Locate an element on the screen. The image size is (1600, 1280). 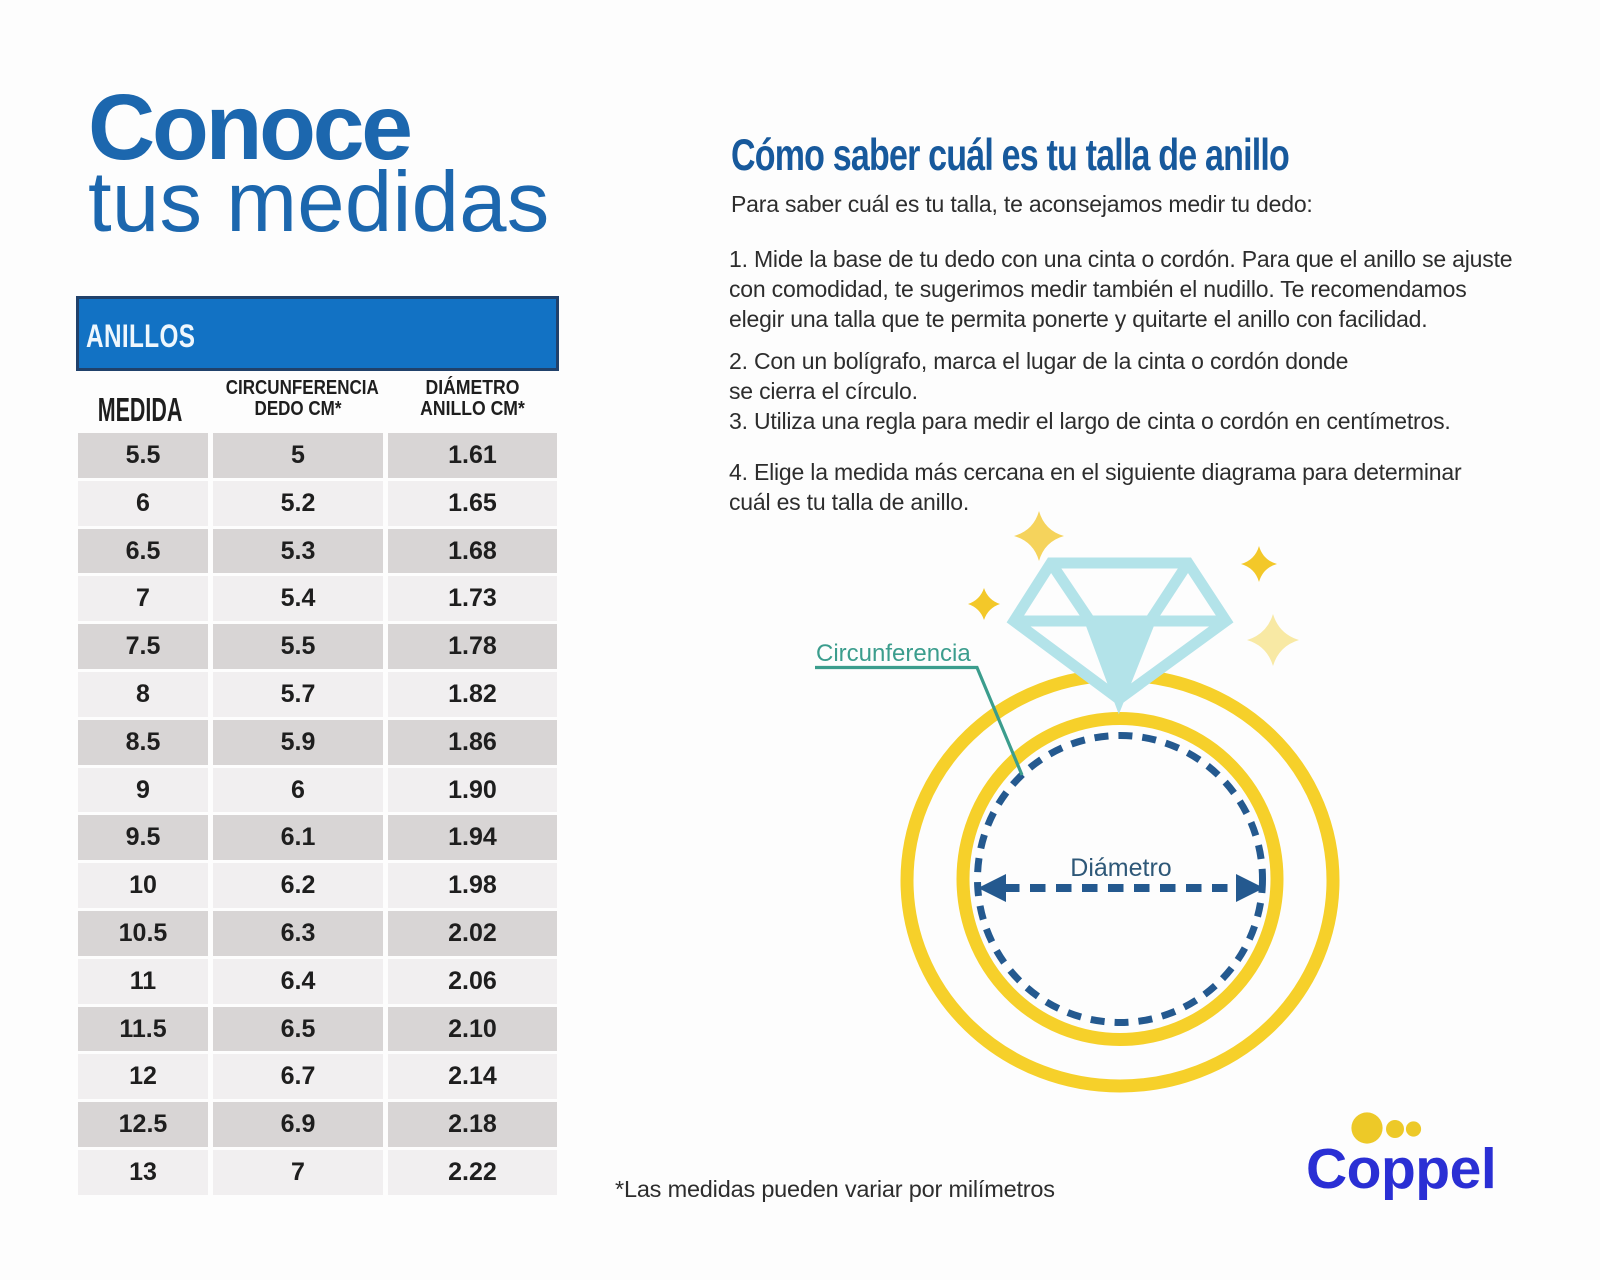
svg-text: Diámetro is located at coordinates (1120, 868).